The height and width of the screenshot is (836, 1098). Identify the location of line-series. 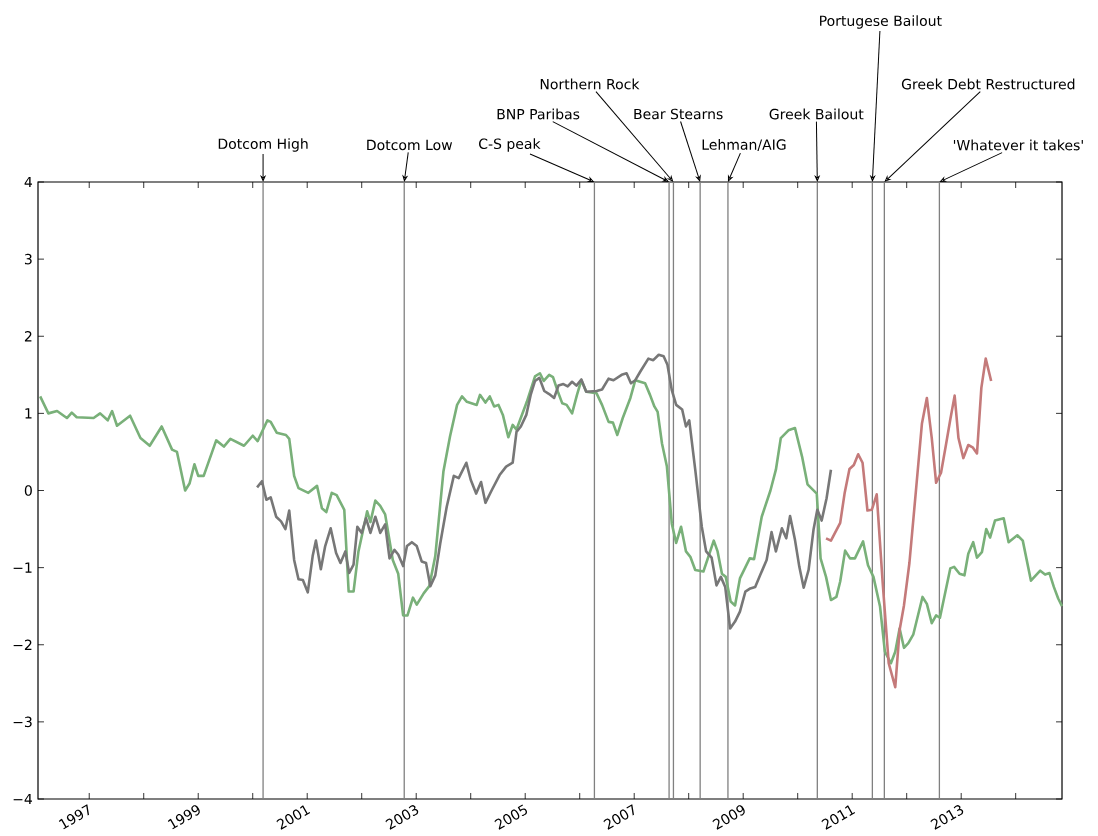
(908, 523).